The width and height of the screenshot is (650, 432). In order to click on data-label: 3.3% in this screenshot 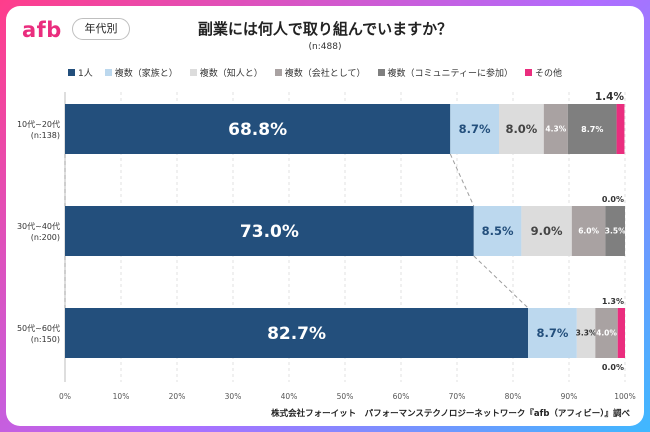, I will do `click(586, 333)`.